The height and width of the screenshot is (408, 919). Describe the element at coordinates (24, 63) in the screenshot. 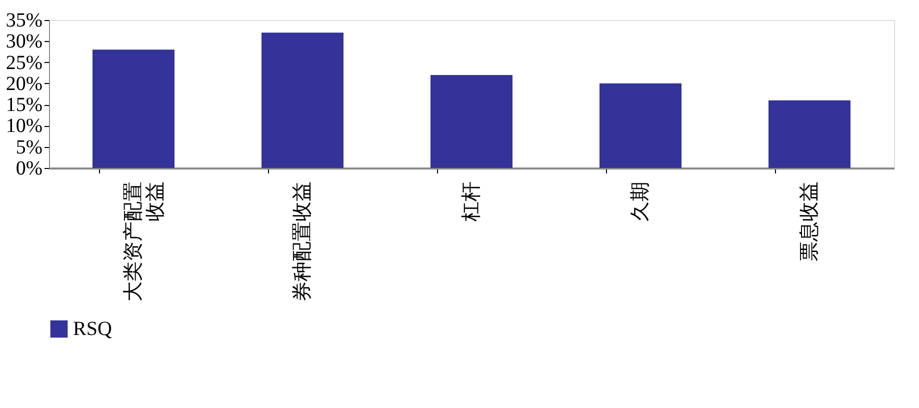

I see `y-tick-label: 25%` at that location.